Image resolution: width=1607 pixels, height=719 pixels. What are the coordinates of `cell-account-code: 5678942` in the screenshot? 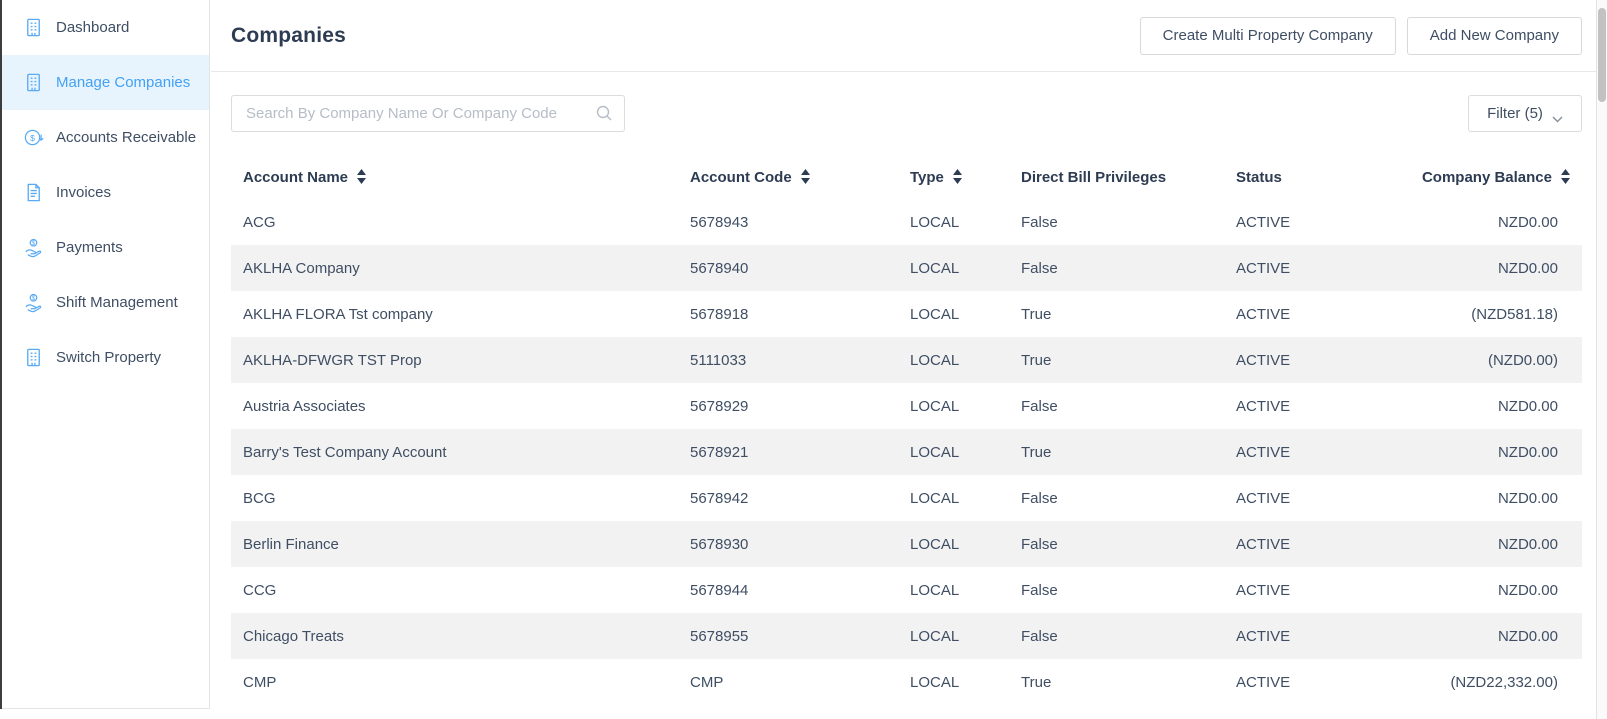 It's located at (719, 498).